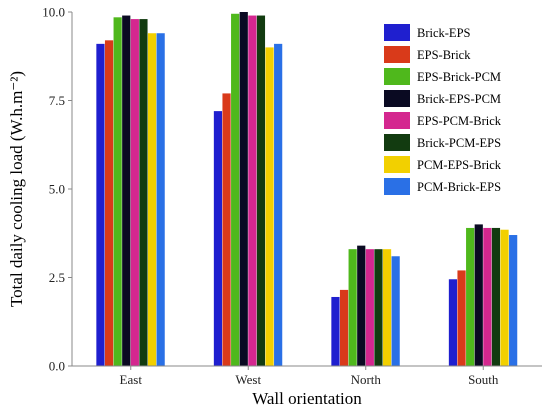 The height and width of the screenshot is (412, 550). I want to click on bar-north-brick-eps, so click(335, 331).